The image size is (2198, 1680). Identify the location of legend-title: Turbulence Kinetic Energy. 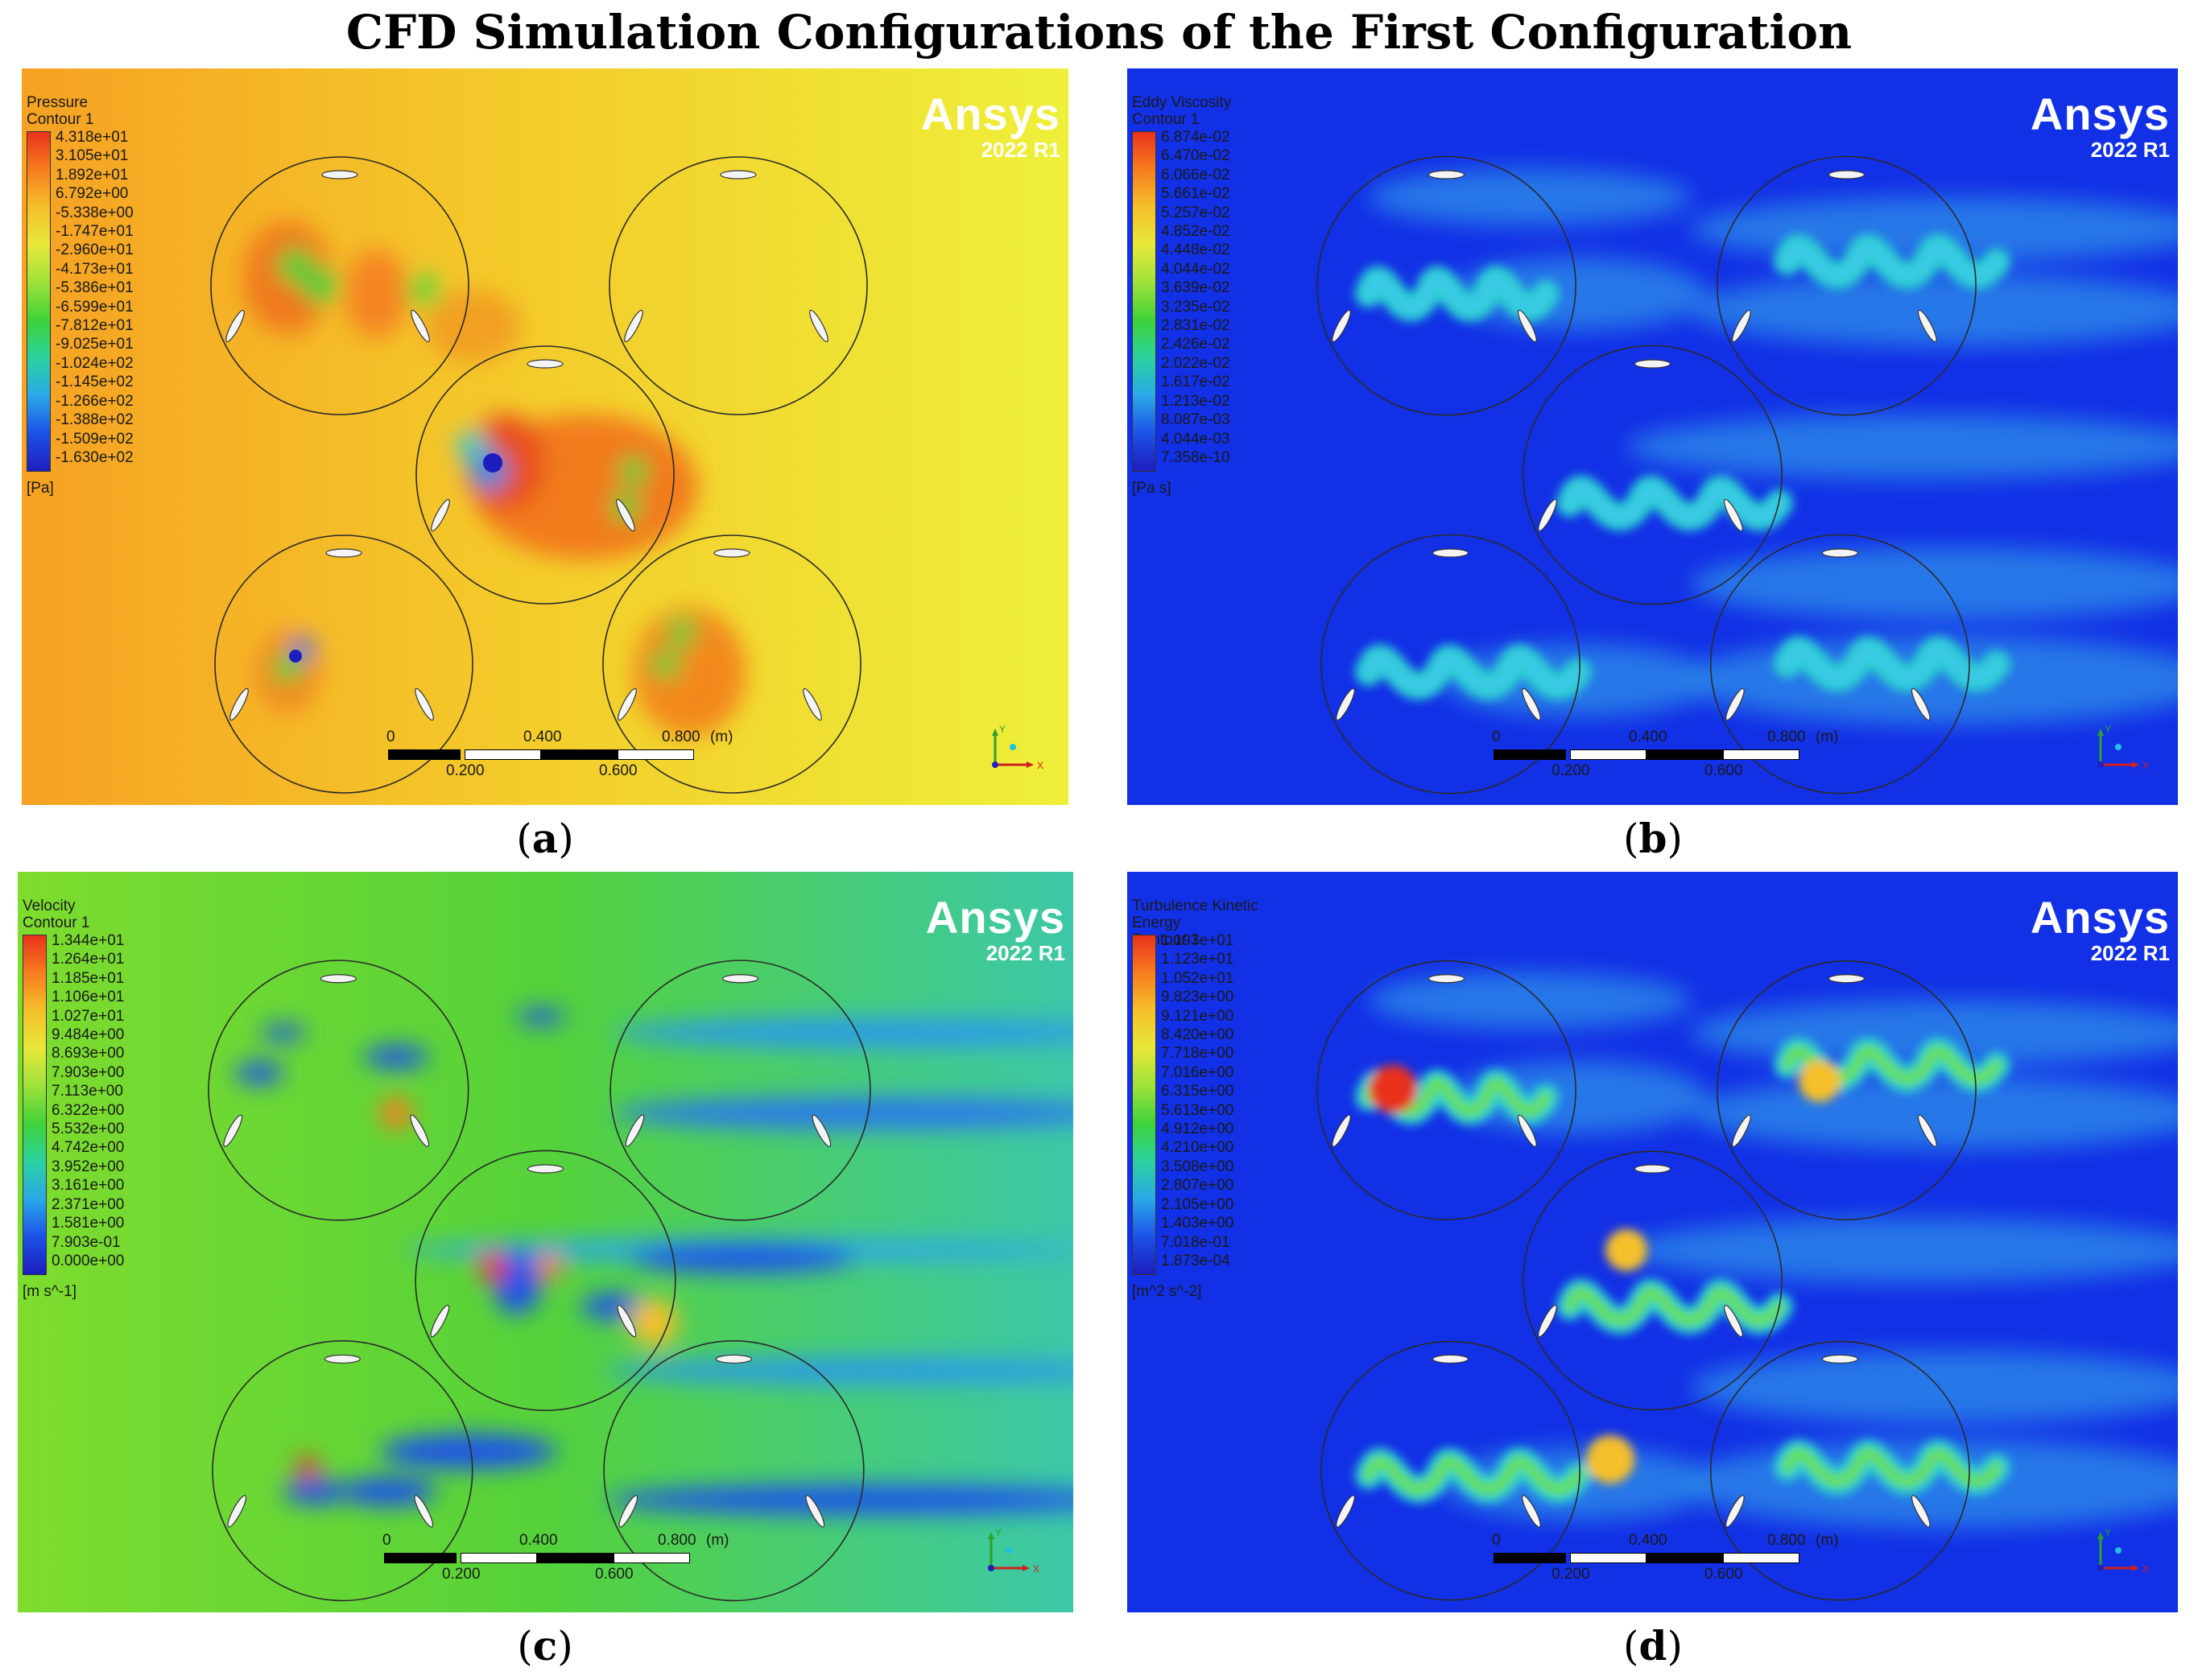
(1195, 914).